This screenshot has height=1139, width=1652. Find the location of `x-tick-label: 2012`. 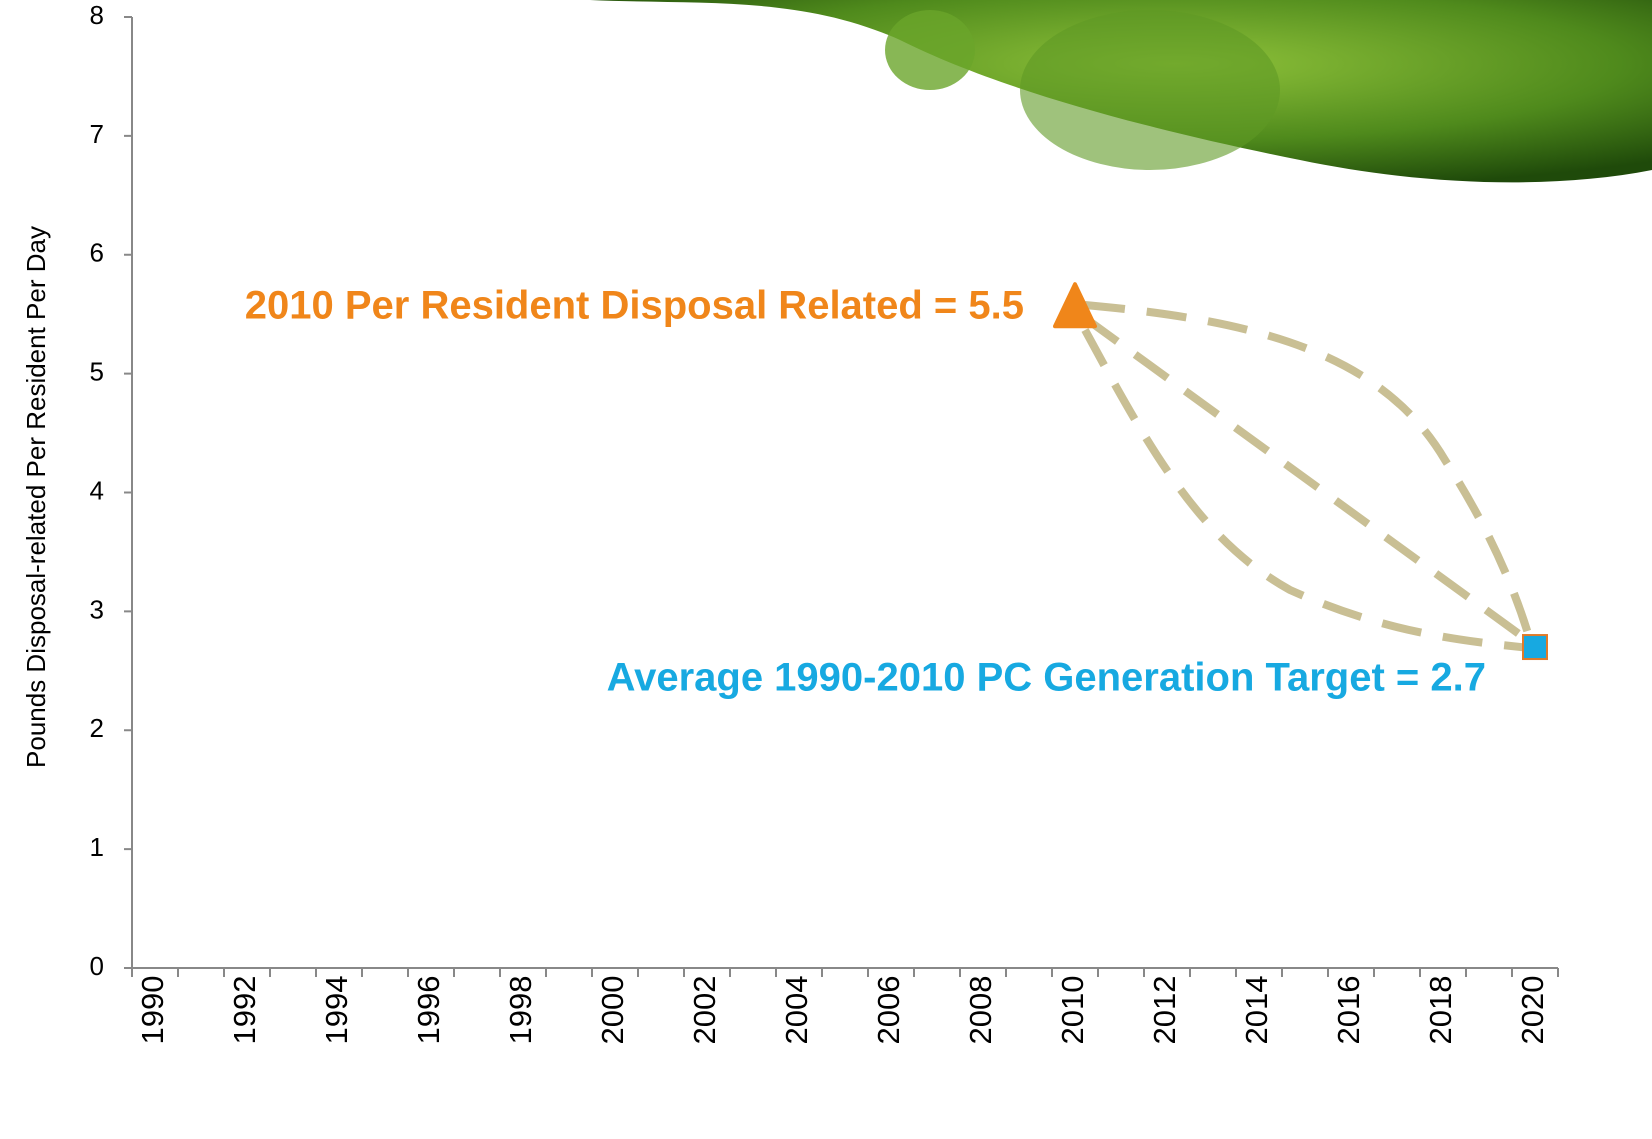

x-tick-label: 2012 is located at coordinates (1164, 1010).